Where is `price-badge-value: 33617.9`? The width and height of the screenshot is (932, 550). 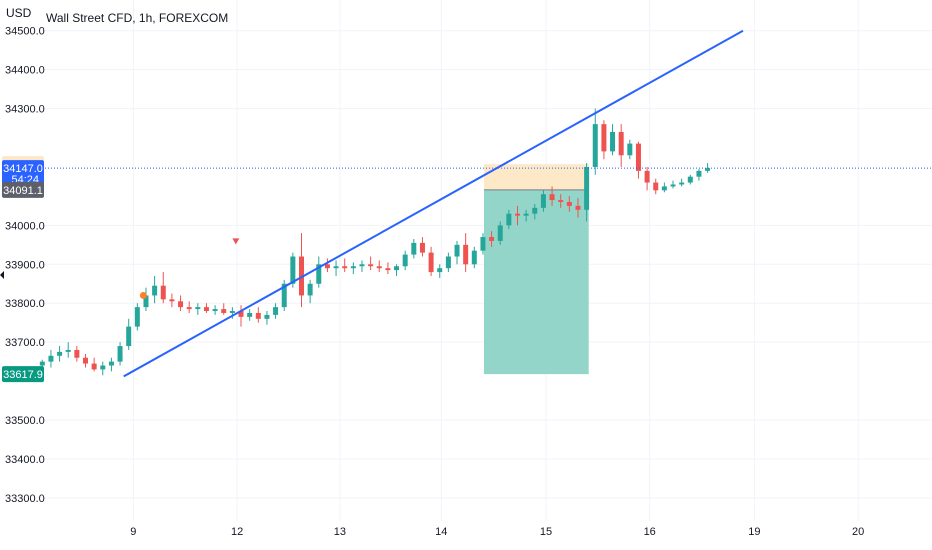 price-badge-value: 33617.9 is located at coordinates (23, 375).